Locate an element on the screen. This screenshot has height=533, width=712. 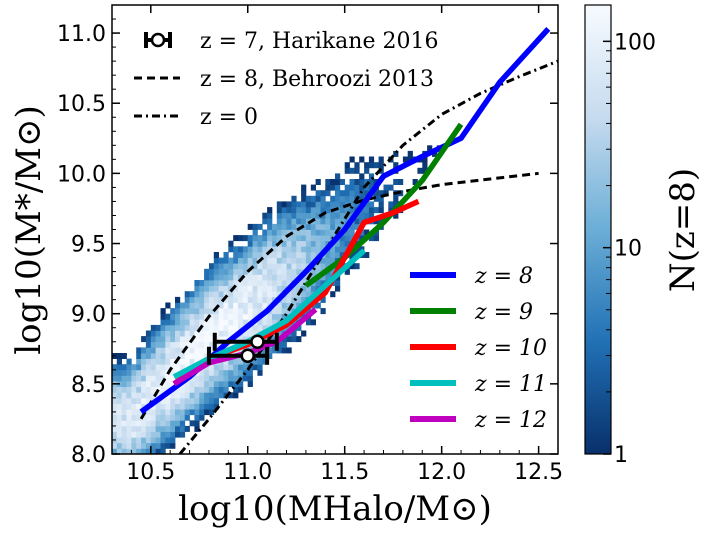
colorbar-tick-label: 10 is located at coordinates (628, 249).